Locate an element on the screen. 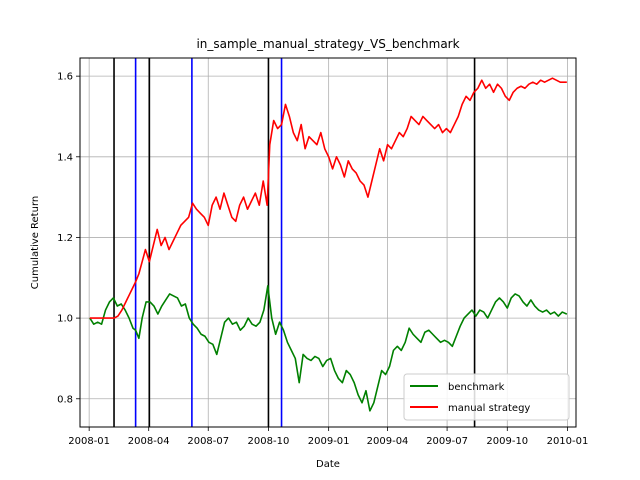 The height and width of the screenshot is (480, 640). legend-box is located at coordinates (486, 397).